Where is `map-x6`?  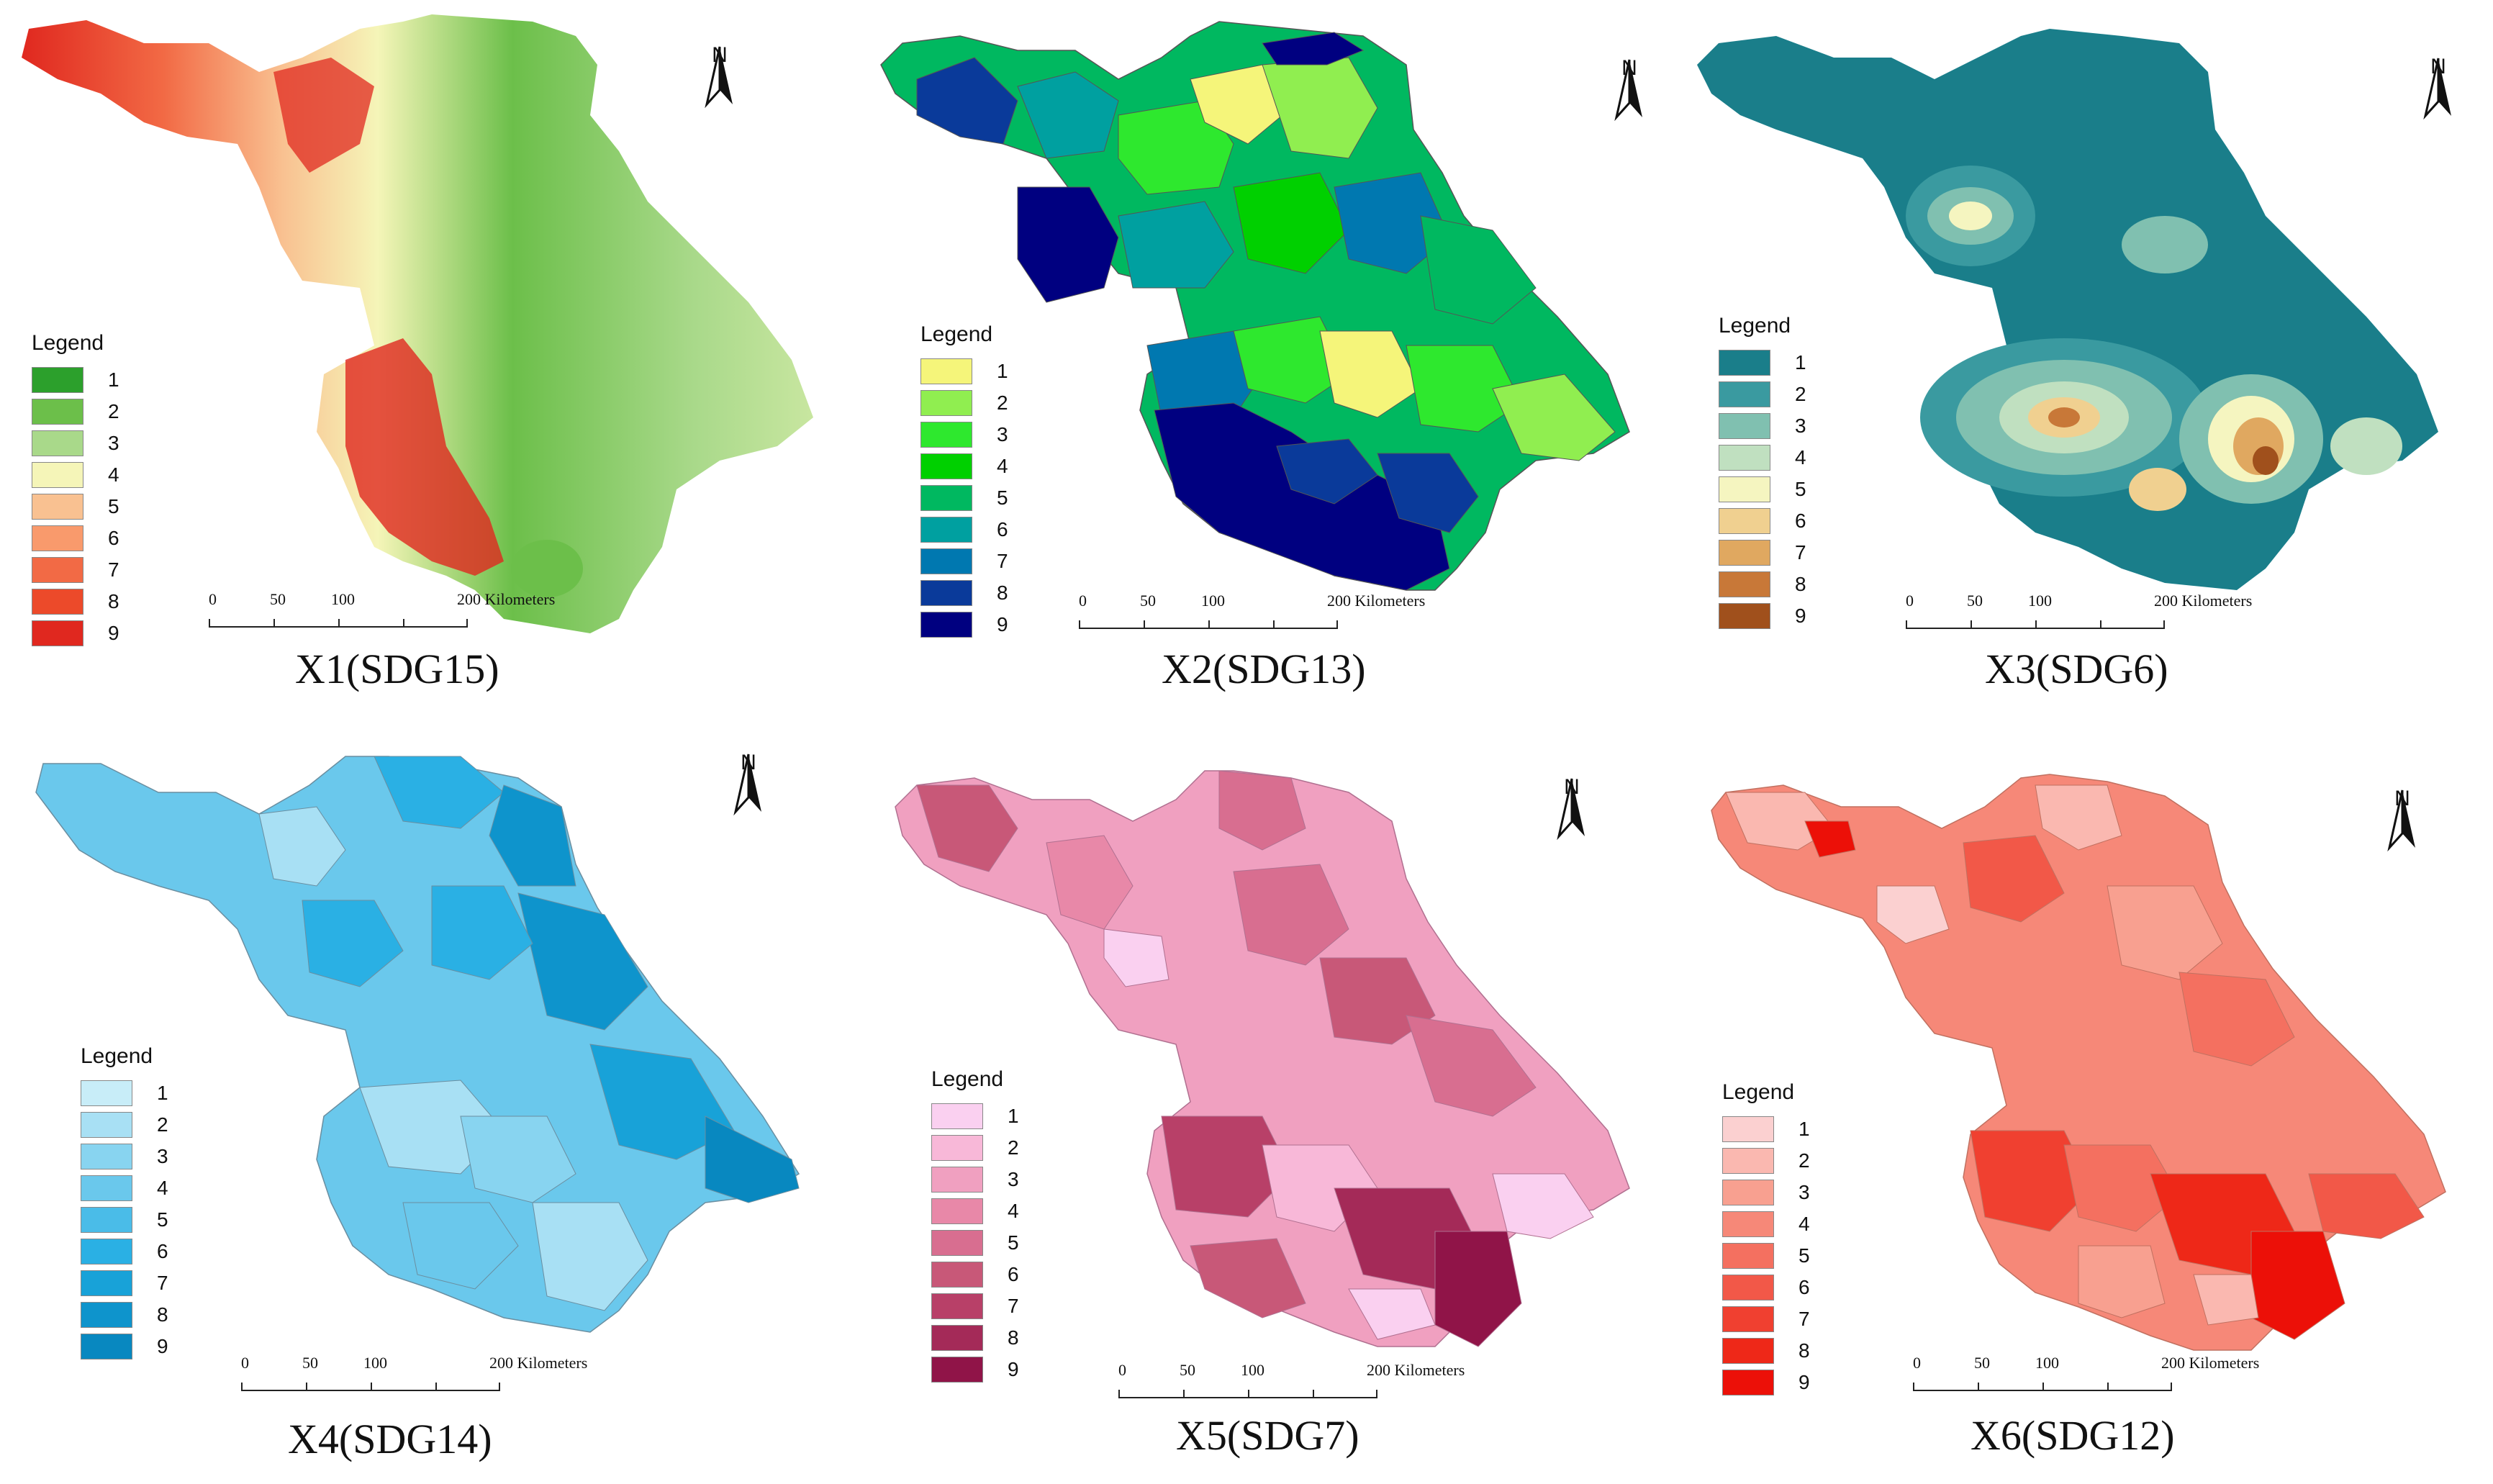
map-x6 is located at coordinates (2078, 1062).